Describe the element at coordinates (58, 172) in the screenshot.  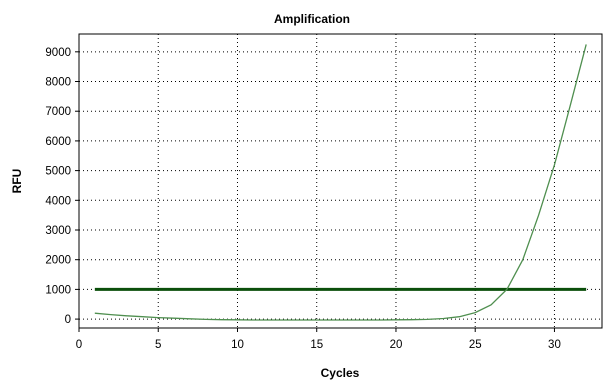
I see `y-tick-label: 5000` at that location.